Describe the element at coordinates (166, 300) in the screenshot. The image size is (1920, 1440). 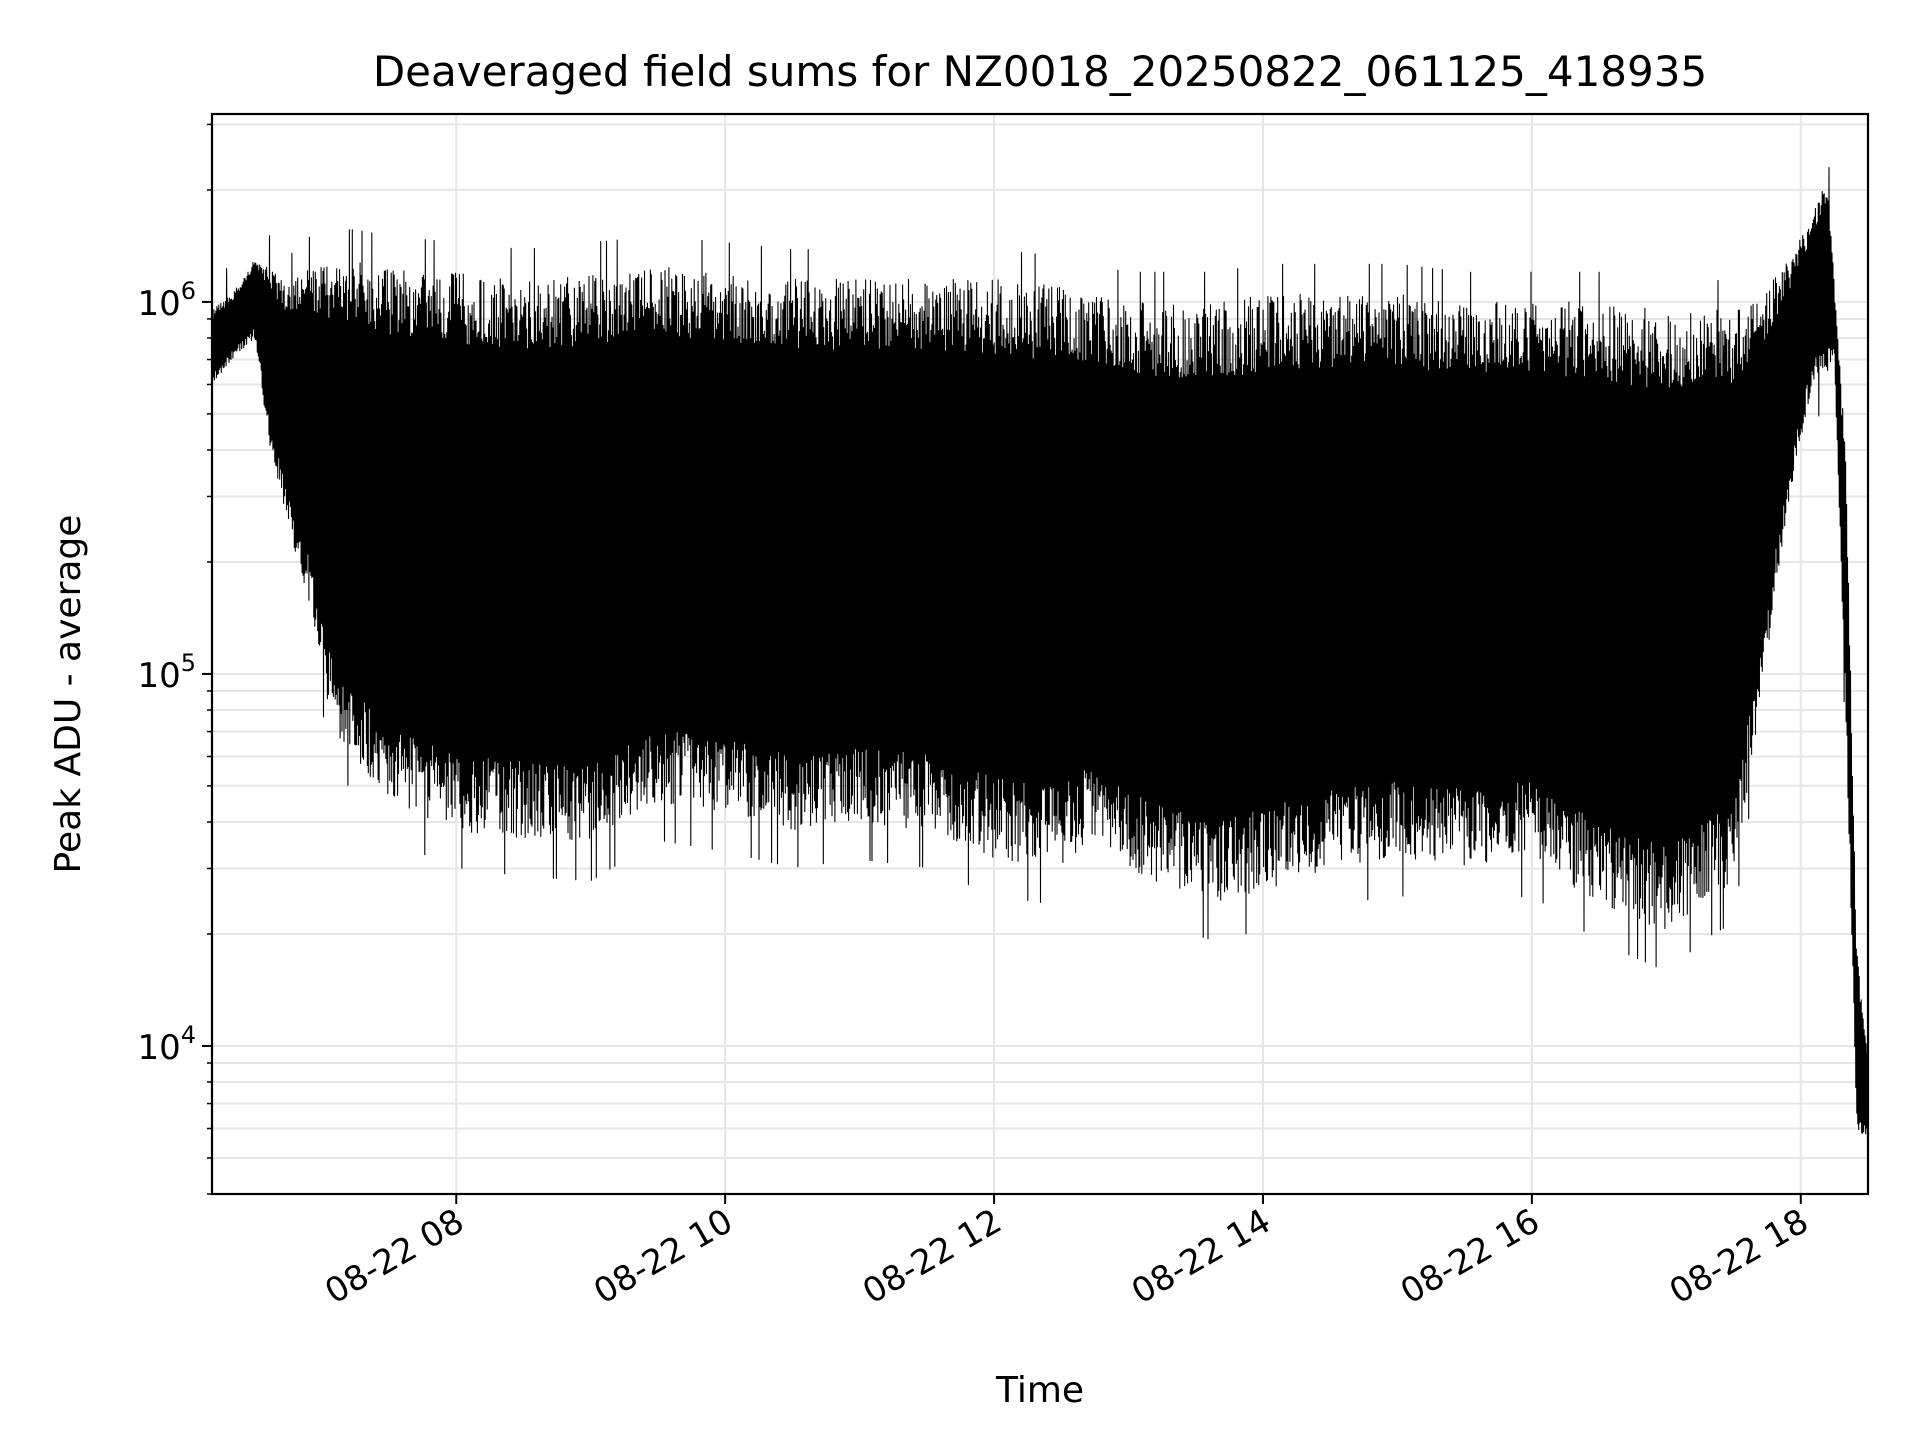
I see `y-tick-label: 10⁶` at that location.